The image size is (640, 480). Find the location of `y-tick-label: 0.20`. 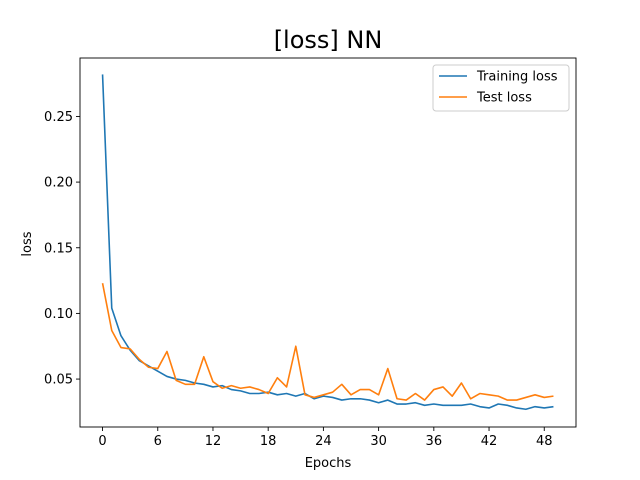

y-tick-label: 0.20 is located at coordinates (58, 183).